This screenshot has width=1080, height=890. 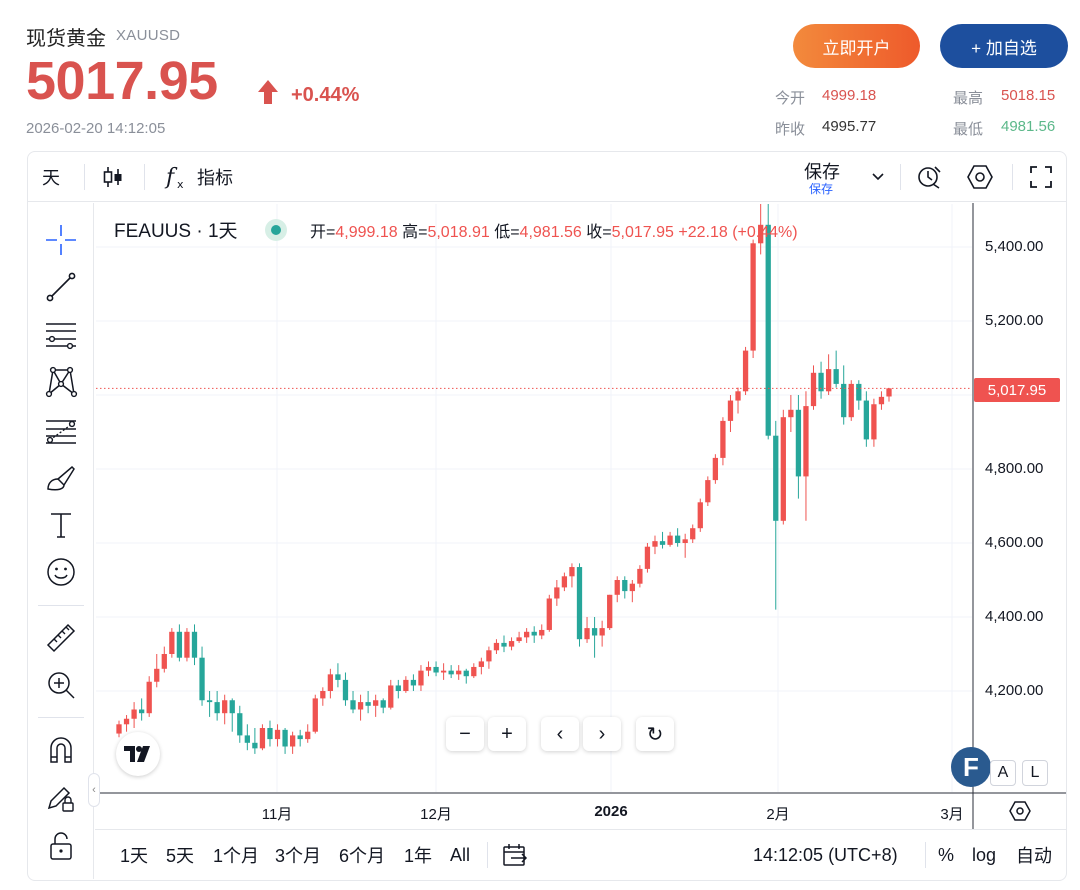 What do you see at coordinates (276, 230) in the screenshot?
I see `market-status-dot` at bounding box center [276, 230].